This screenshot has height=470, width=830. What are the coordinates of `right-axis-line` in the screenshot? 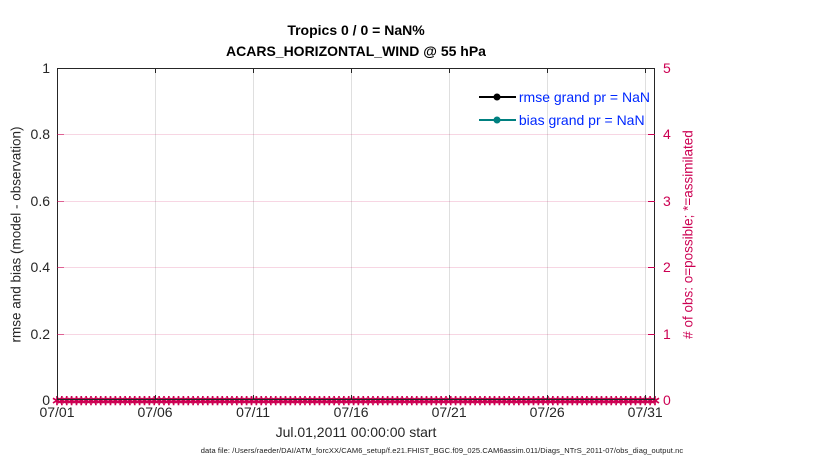 It's located at (654, 234).